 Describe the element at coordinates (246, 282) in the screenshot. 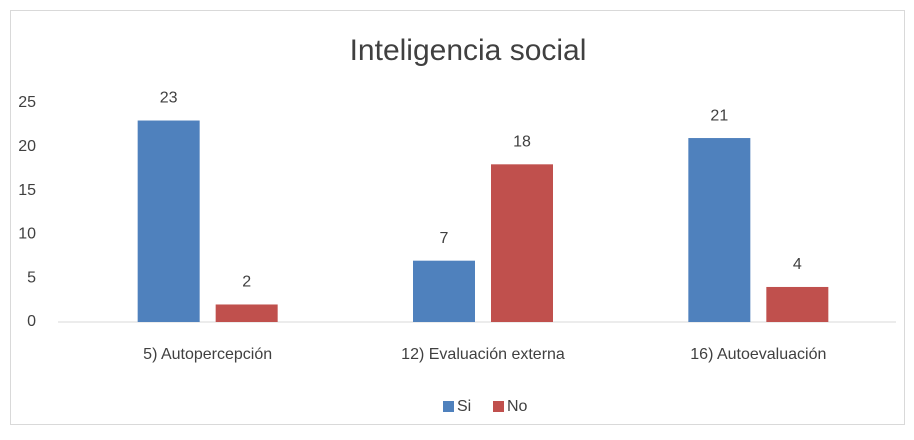

I see `data-label: 2` at that location.